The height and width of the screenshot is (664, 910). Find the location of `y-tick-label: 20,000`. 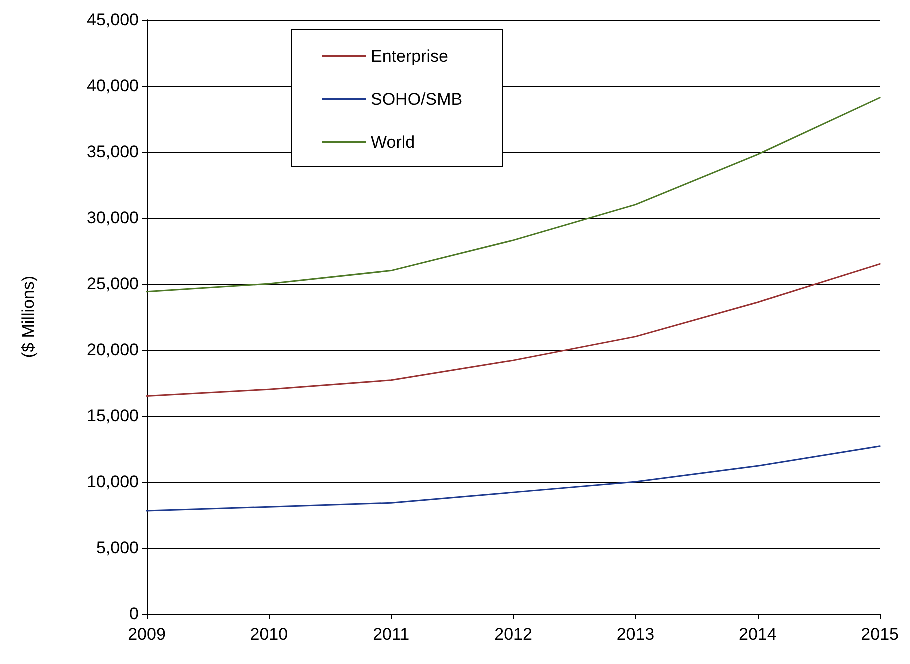

y-tick-label: 20,000 is located at coordinates (113, 350).